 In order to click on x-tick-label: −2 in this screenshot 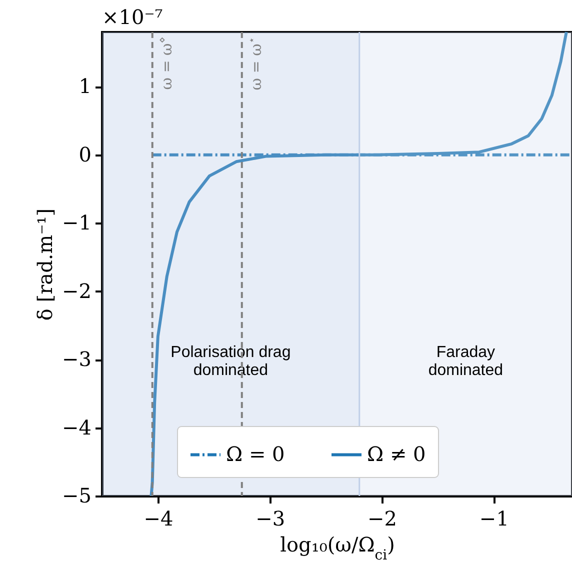, I will do `click(383, 518)`.